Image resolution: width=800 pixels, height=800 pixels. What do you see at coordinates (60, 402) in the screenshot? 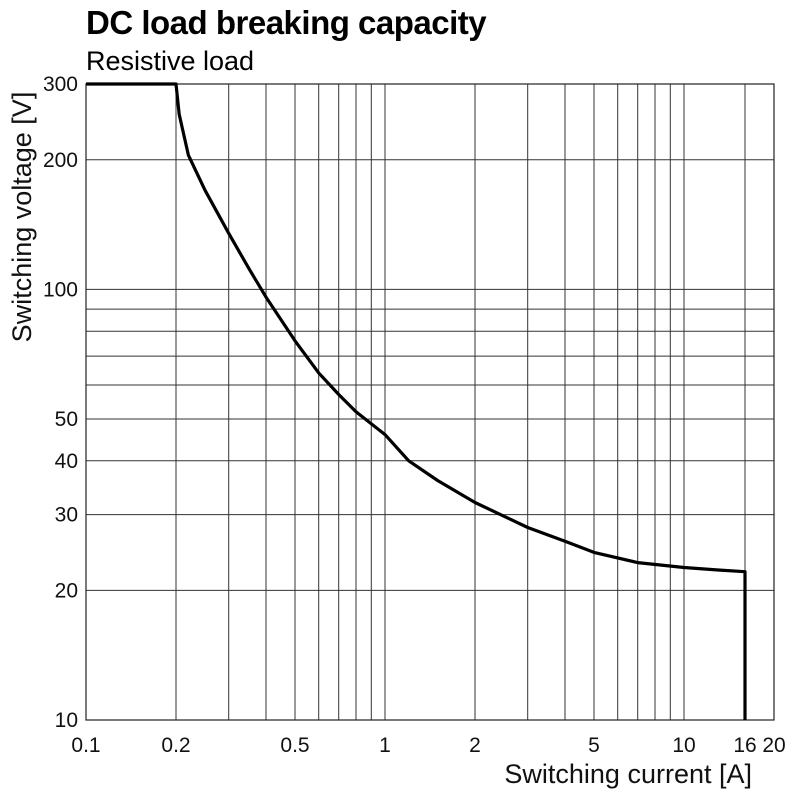
I see `y-tick-labels: 10 20 30 40 50 100 200 300` at bounding box center [60, 402].